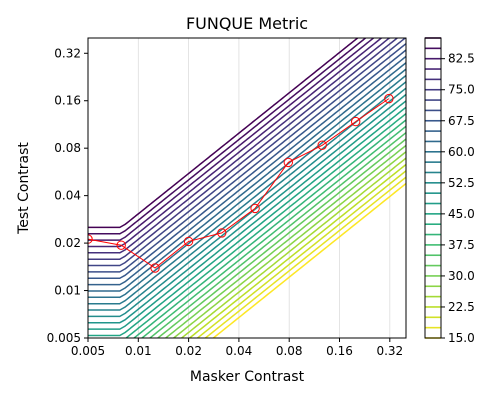 This screenshot has width=500, height=400. What do you see at coordinates (67, 291) in the screenshot?
I see `y-tick-label-1: 0.01` at bounding box center [67, 291].